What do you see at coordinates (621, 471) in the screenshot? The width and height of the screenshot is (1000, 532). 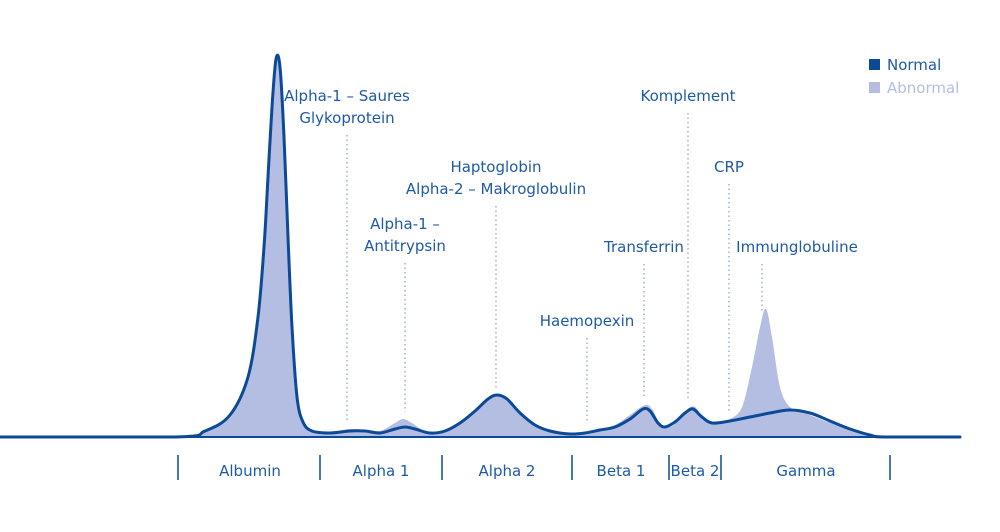 I see `fraction-label: Beta 1` at bounding box center [621, 471].